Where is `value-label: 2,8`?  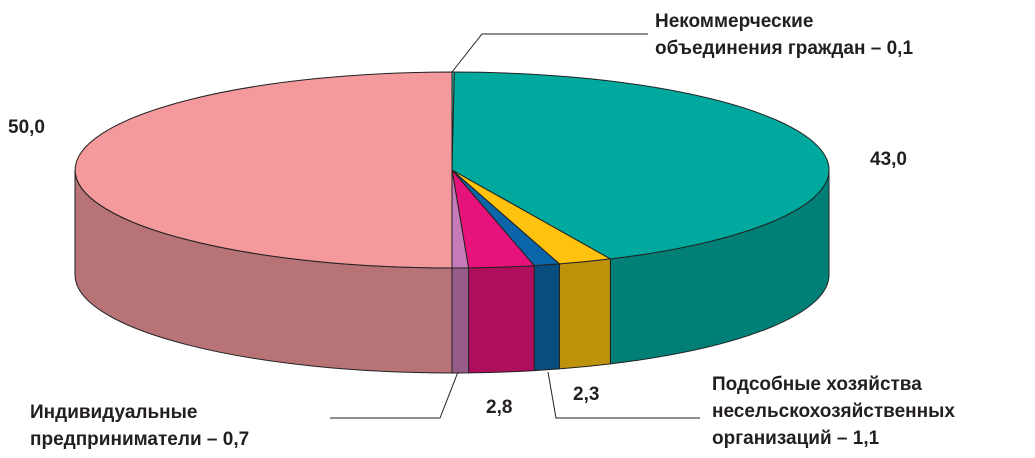
value-label: 2,8 is located at coordinates (499, 407).